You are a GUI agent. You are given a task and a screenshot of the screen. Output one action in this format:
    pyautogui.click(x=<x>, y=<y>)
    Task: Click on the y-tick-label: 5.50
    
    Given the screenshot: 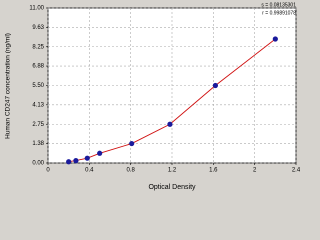 What is the action you would take?
    pyautogui.click(x=38, y=86)
    